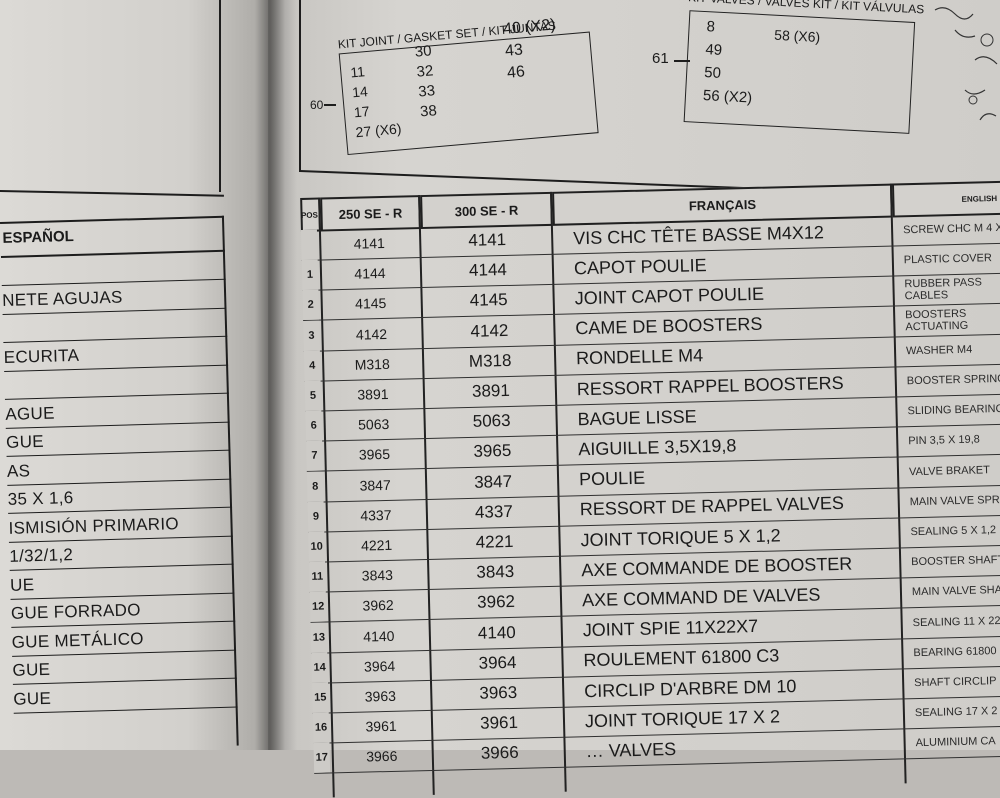  What do you see at coordinates (426, 91) in the screenshot?
I see `kit-part-number: 33` at bounding box center [426, 91].